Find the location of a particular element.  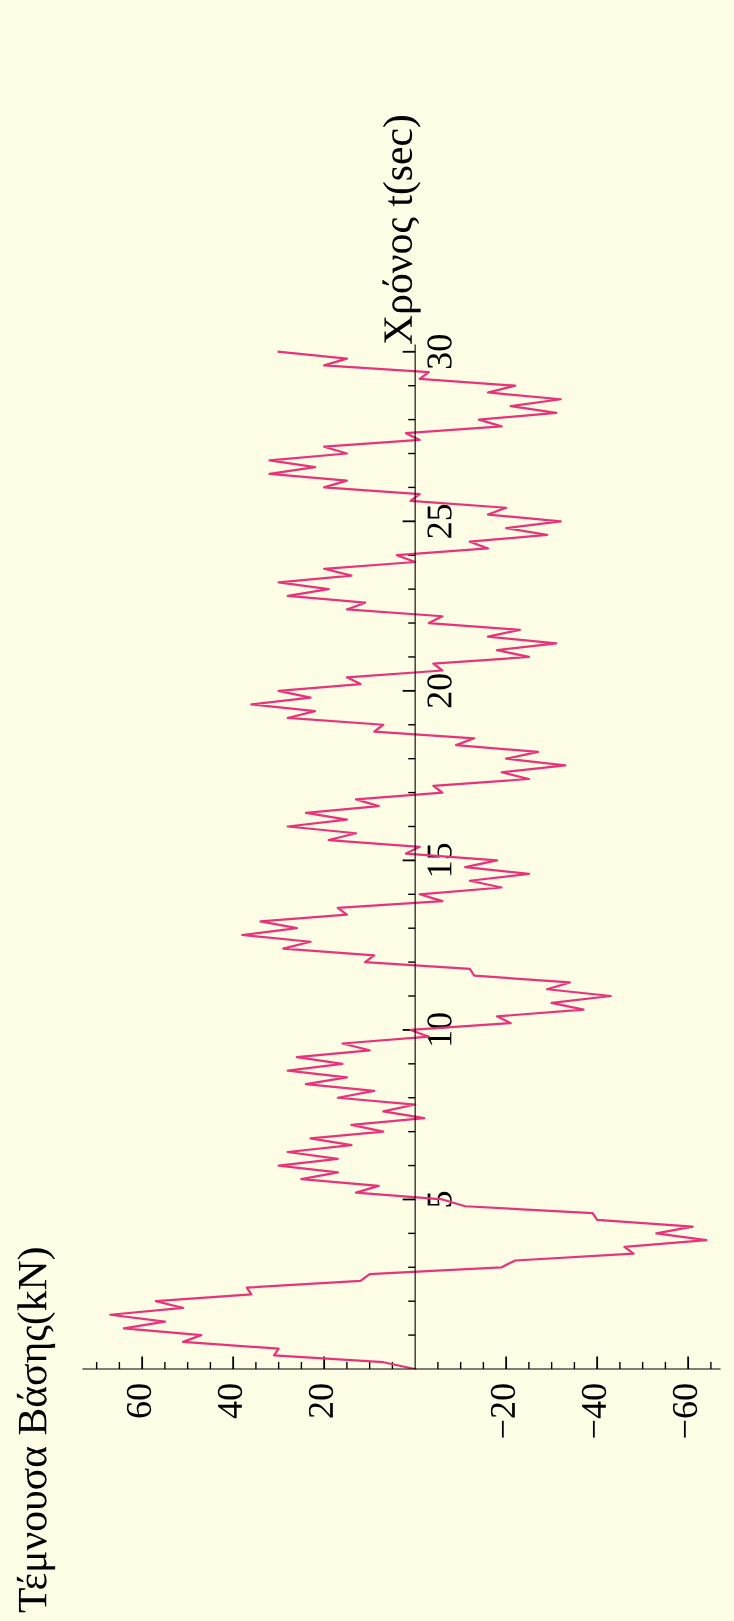

text: Χρόνος t(sec) is located at coordinates (401, 230).